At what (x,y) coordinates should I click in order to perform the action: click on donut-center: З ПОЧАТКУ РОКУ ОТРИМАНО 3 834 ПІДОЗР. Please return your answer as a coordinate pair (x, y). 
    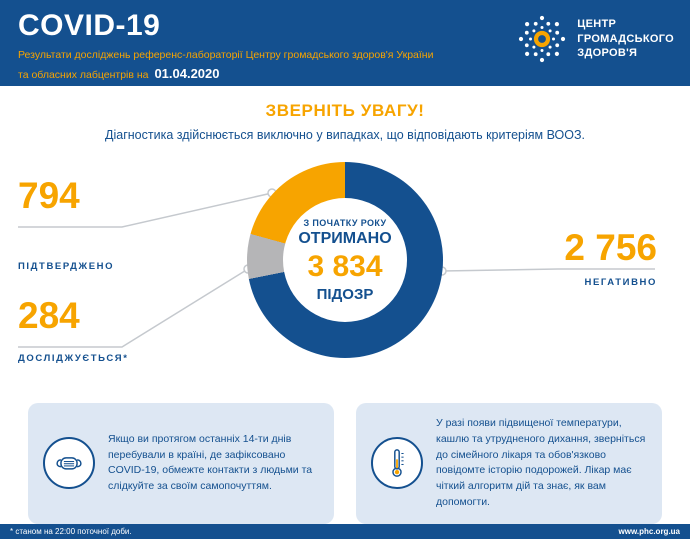
    Looking at the image, I should click on (345, 260).